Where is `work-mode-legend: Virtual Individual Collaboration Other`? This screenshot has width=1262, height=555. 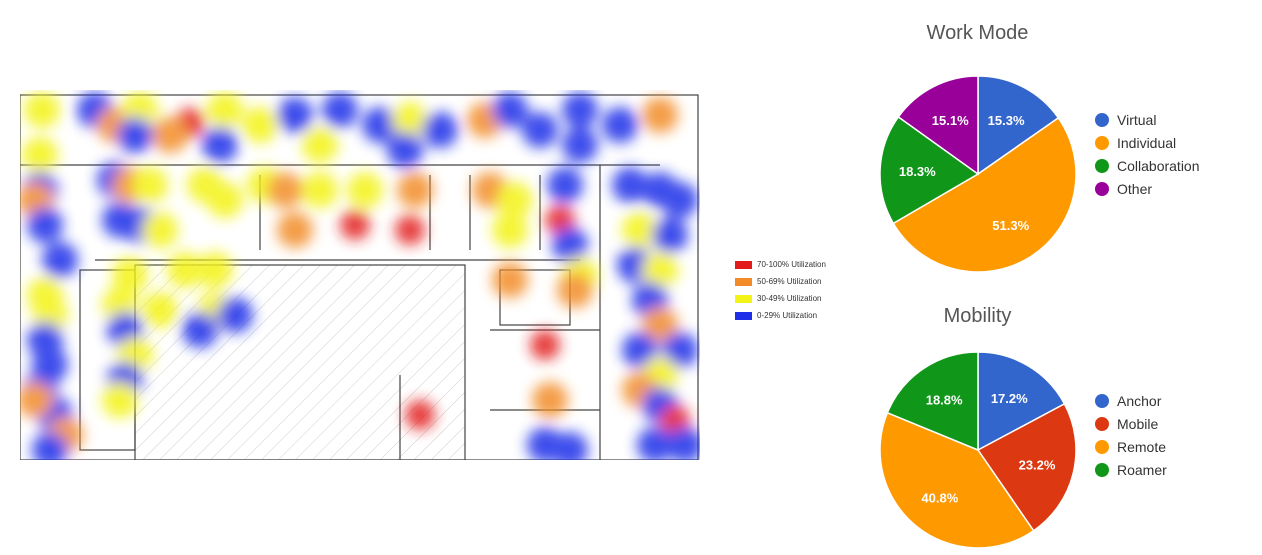
work-mode-legend: Virtual Individual Collaboration Other is located at coordinates (1147, 154).